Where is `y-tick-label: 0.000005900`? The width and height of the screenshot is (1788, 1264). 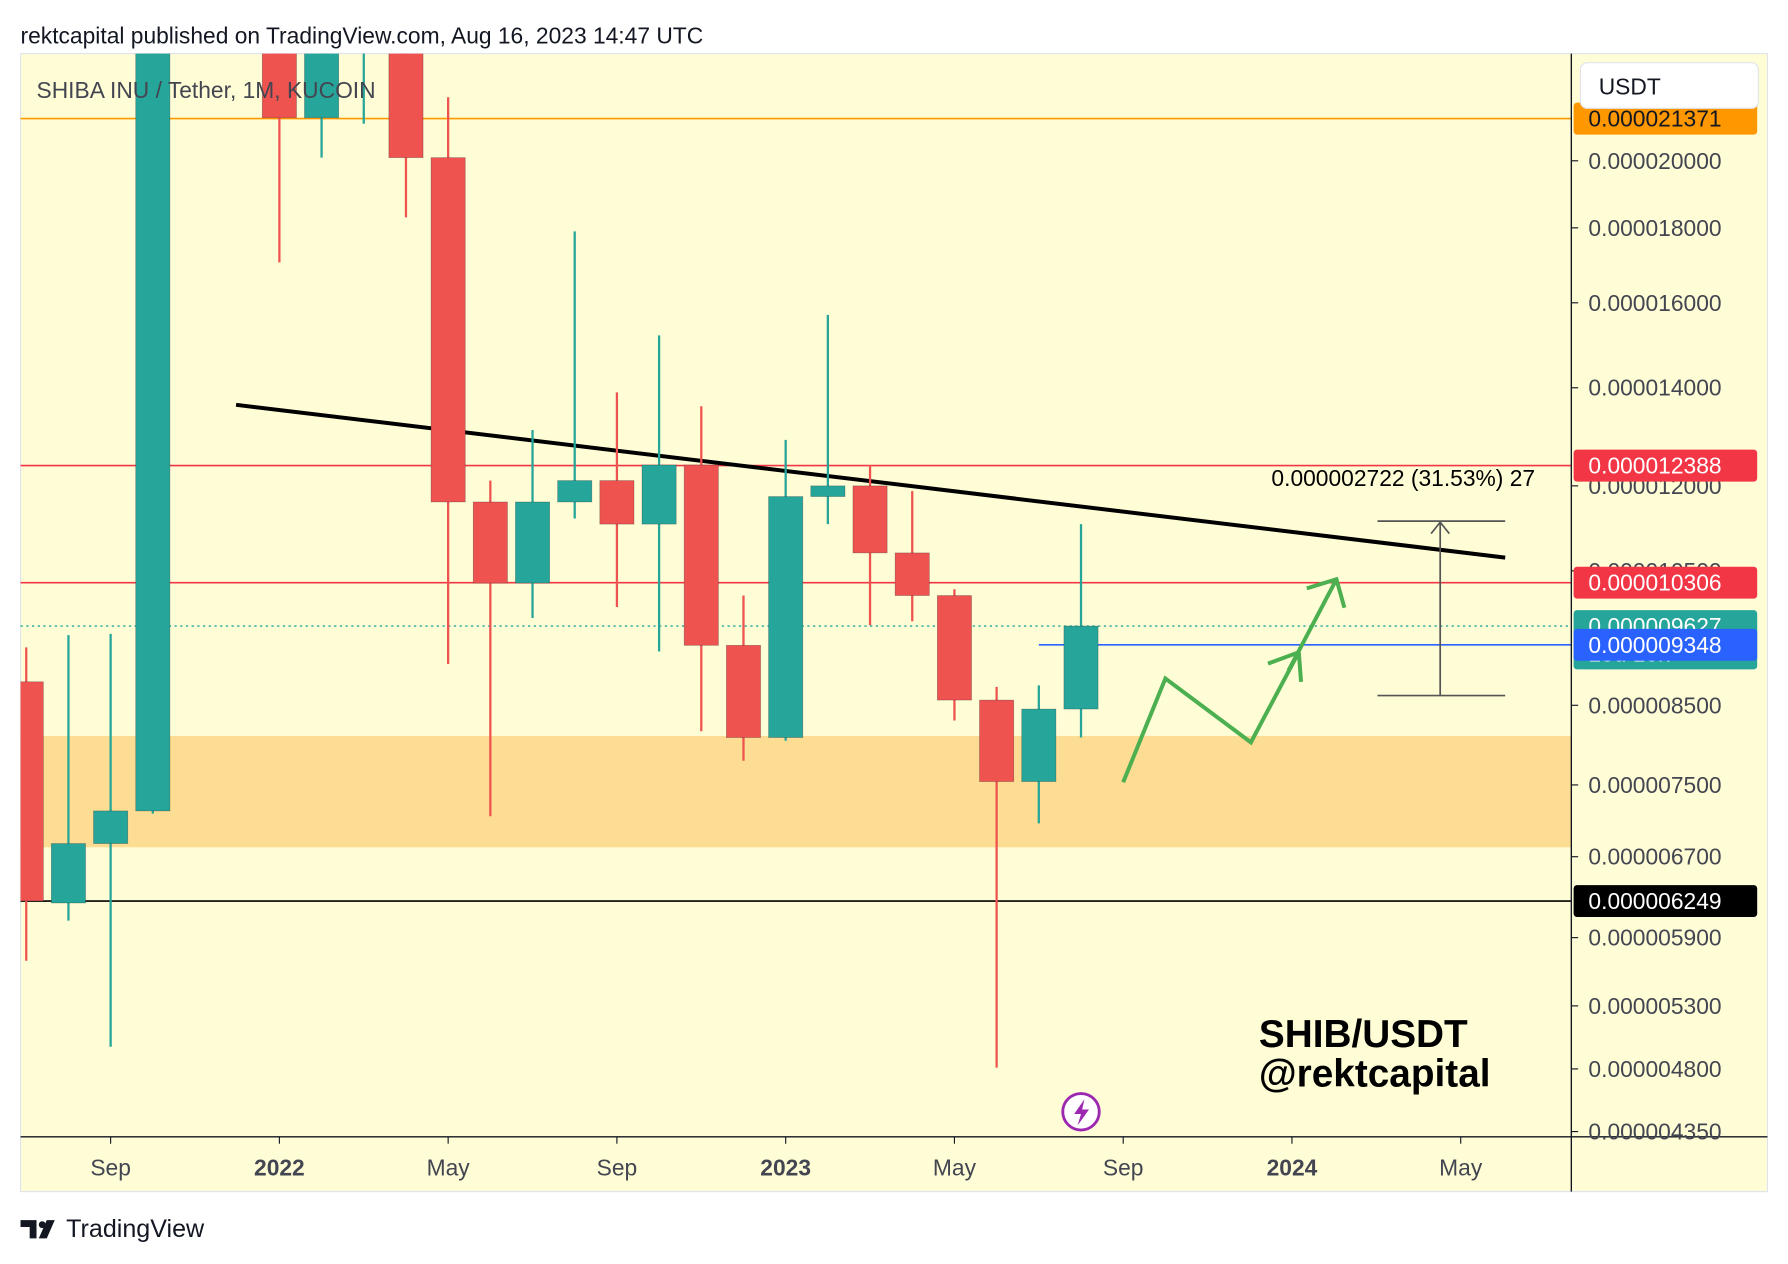
y-tick-label: 0.000005900 is located at coordinates (1654, 938).